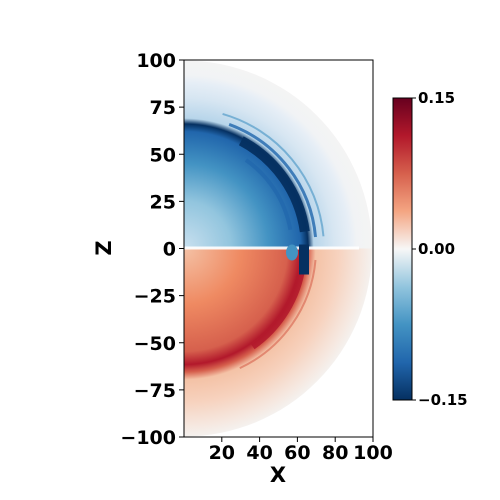 This screenshot has width=500, height=500. Describe the element at coordinates (259, 453) in the screenshot. I see `x-tick-label: 40` at that location.